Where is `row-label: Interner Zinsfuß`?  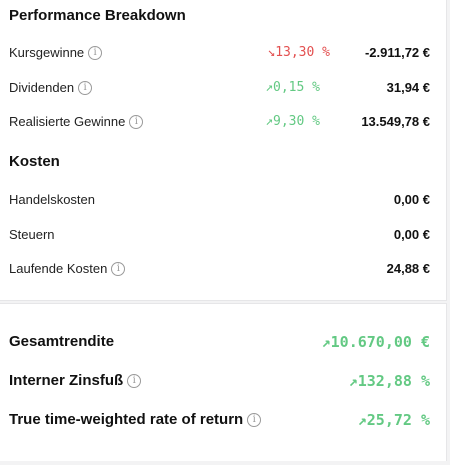
row-label: Interner Zinsfuß is located at coordinates (66, 380).